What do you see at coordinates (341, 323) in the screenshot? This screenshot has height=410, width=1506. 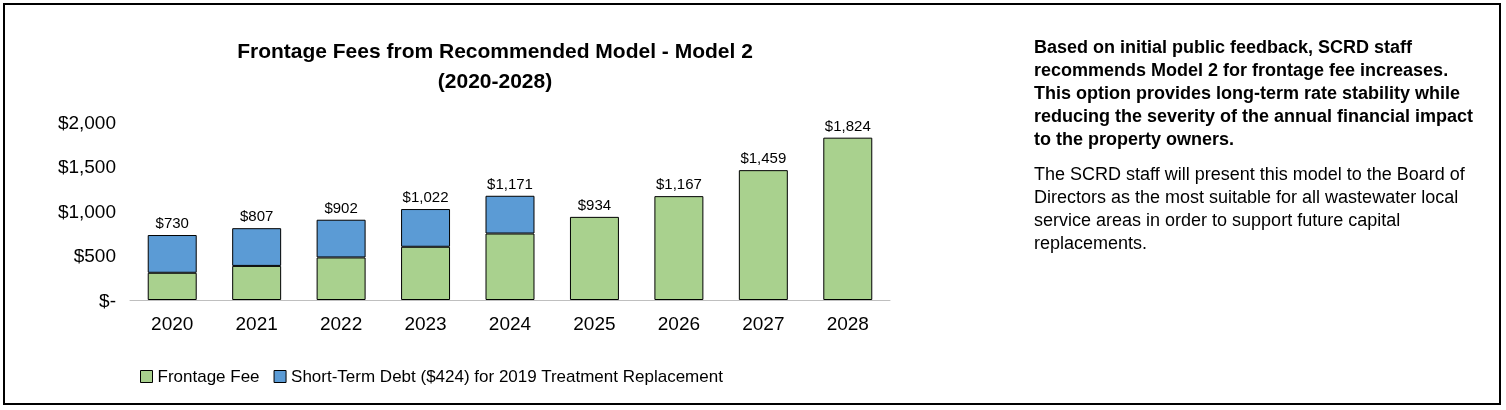 I see `x-tick-label: 2022` at bounding box center [341, 323].